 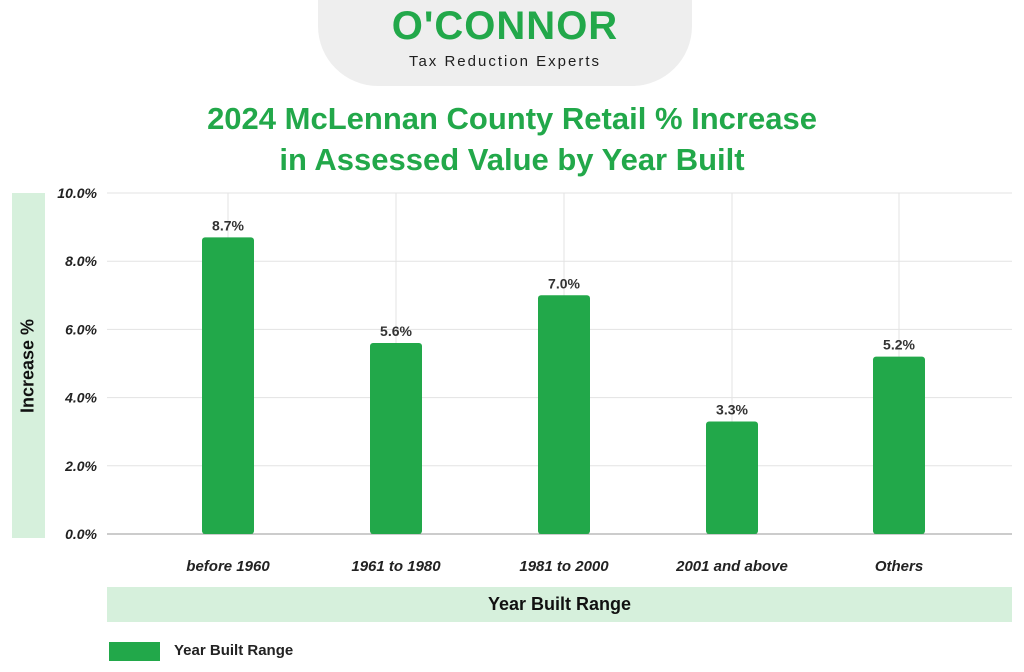 What do you see at coordinates (396, 331) in the screenshot?
I see `bar-value-label: 5.6%` at bounding box center [396, 331].